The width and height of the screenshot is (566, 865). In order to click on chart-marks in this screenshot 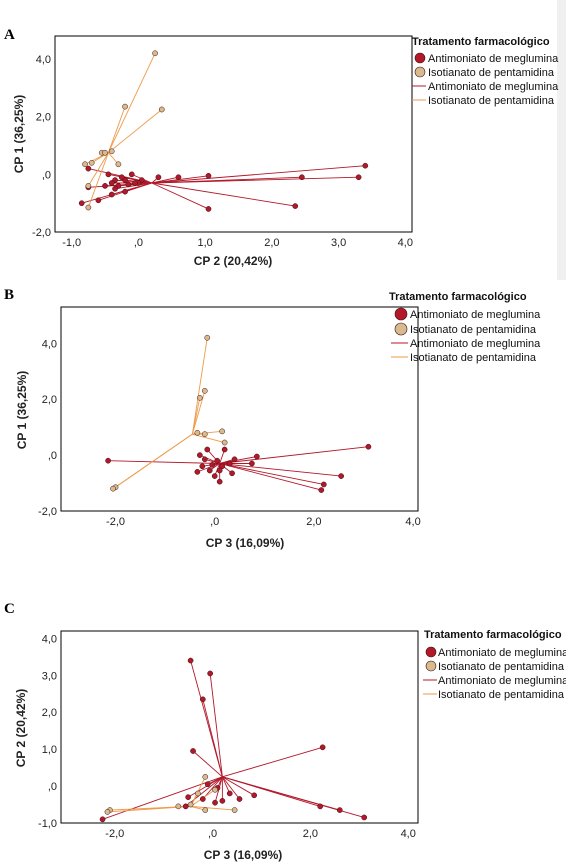, I will do `click(238, 413)`.